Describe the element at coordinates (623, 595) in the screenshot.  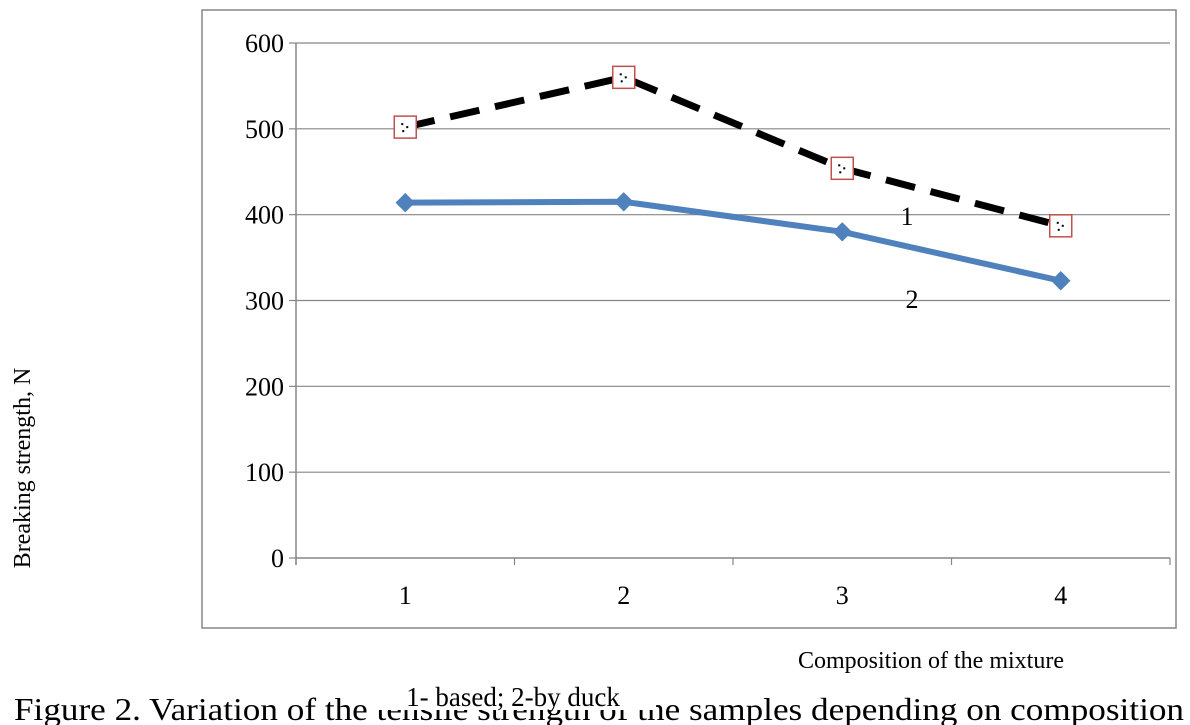
I see `x-tick-label: 2` at that location.